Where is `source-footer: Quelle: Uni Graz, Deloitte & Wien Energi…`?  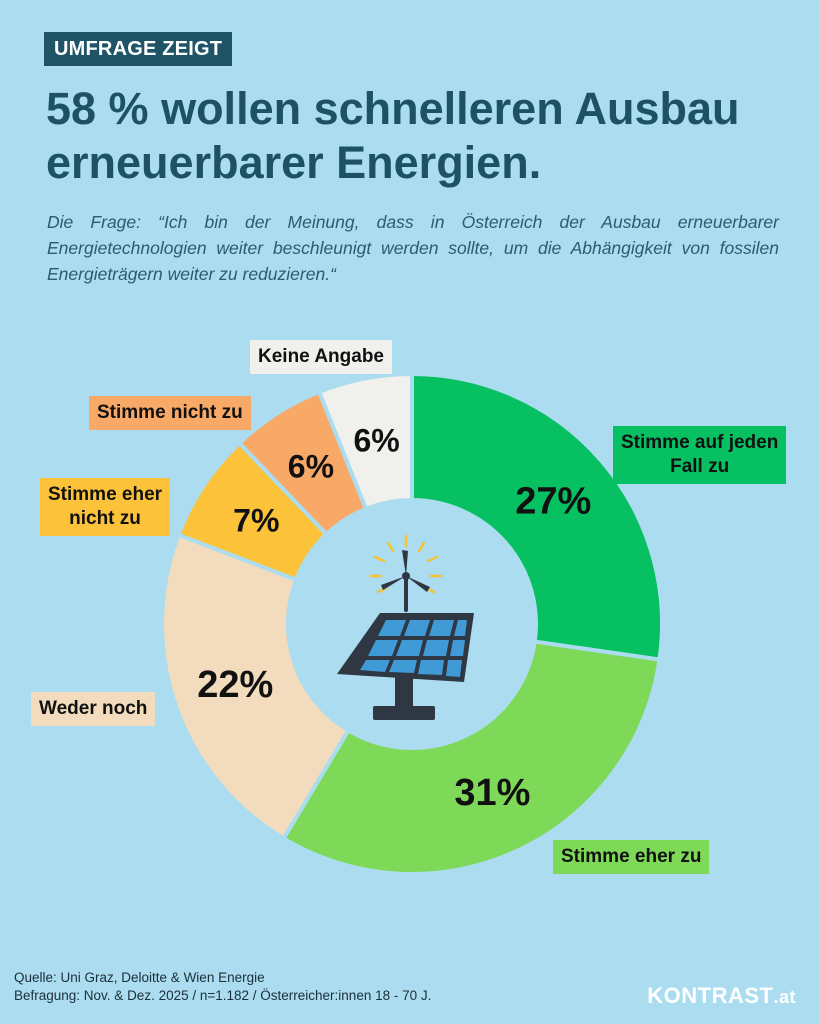 source-footer: Quelle: Uni Graz, Deloitte & Wien Energi… is located at coordinates (222, 987).